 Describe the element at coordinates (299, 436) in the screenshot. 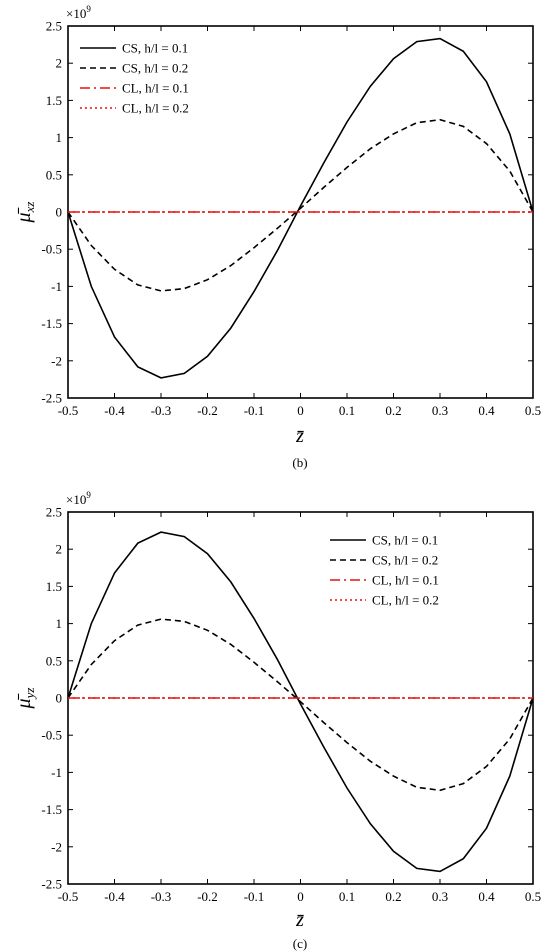

I see `x-axis-label-b: z̄` at that location.